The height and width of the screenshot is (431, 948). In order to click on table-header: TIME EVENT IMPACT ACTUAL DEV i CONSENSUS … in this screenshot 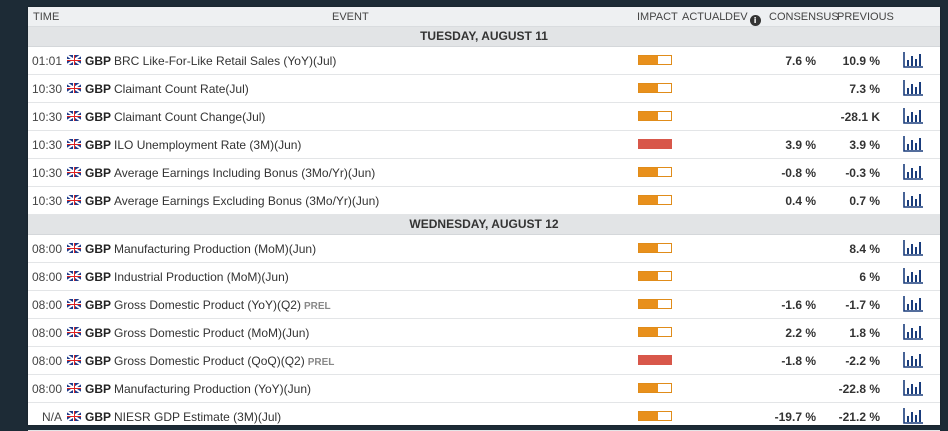, I will do `click(484, 17)`.